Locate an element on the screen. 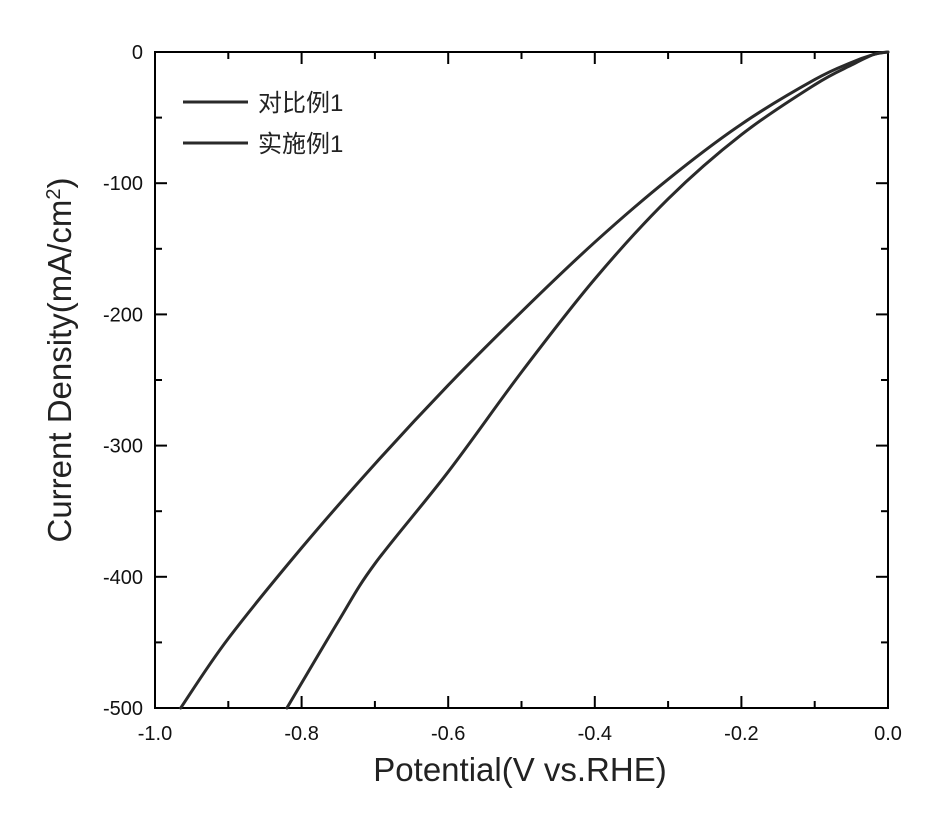 The image size is (927, 813). y-tick-label: -400 is located at coordinates (123, 578).